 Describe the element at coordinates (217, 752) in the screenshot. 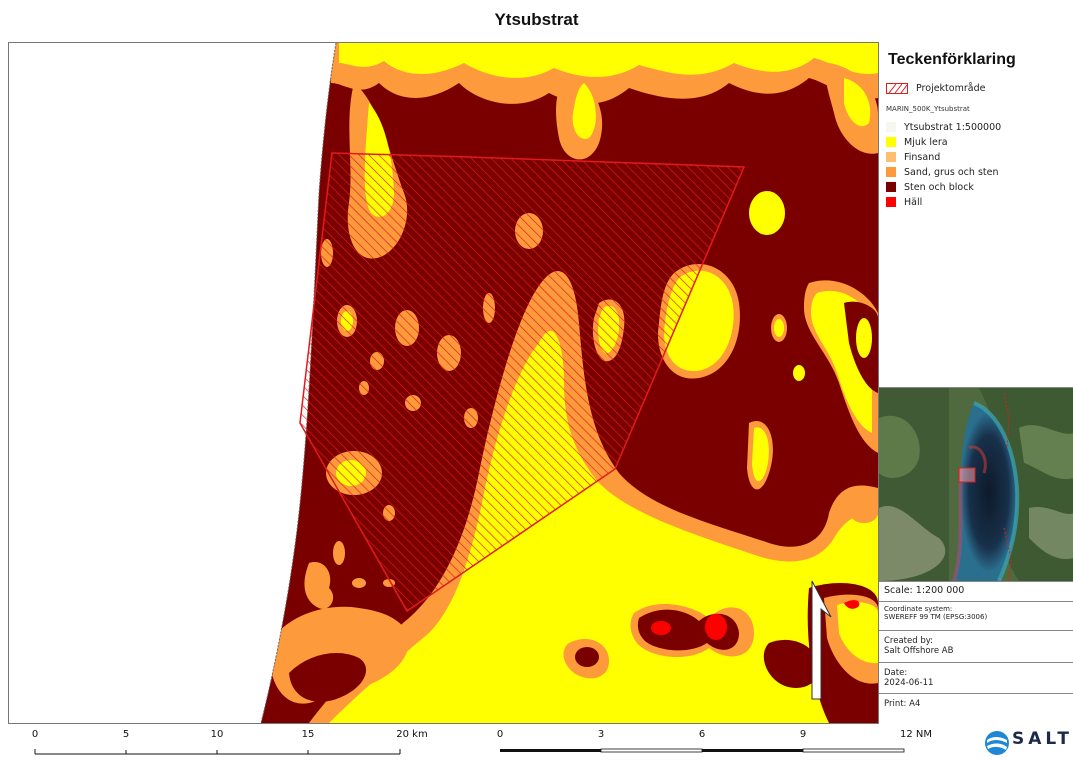

I see `scalebar-km-line` at that location.